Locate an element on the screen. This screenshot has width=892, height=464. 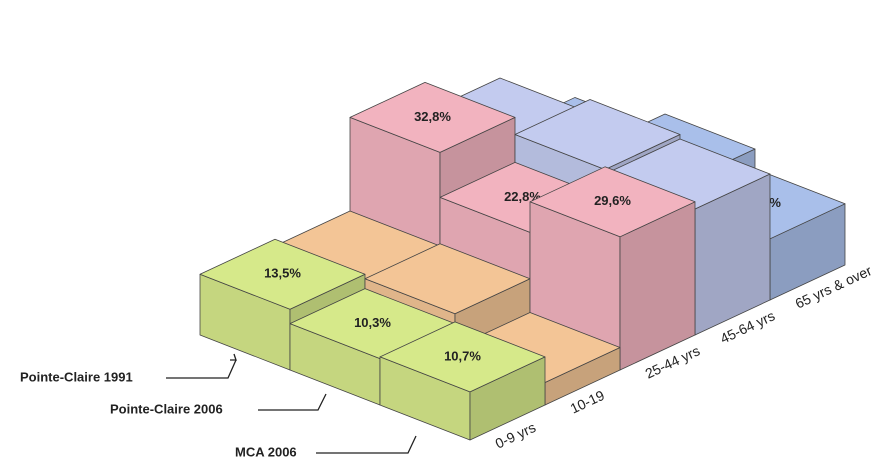
value-label: 13,5% is located at coordinates (282, 273).